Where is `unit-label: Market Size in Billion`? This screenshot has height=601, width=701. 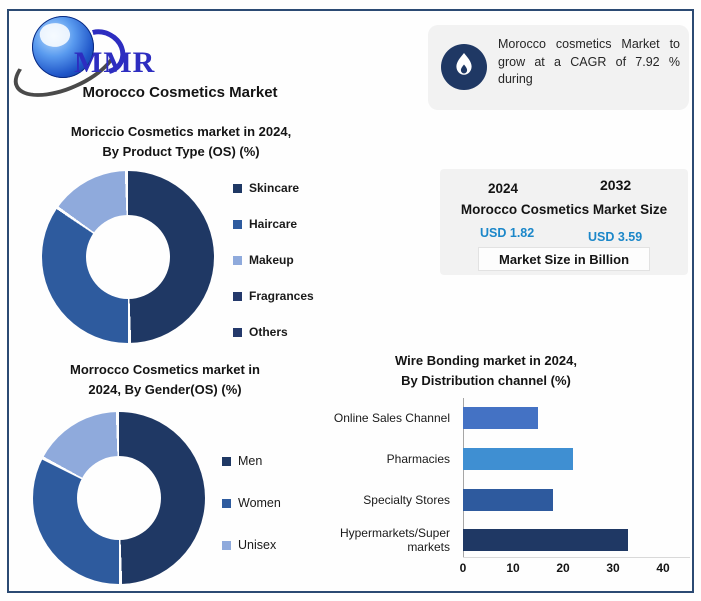 unit-label: Market Size in Billion is located at coordinates (564, 259).